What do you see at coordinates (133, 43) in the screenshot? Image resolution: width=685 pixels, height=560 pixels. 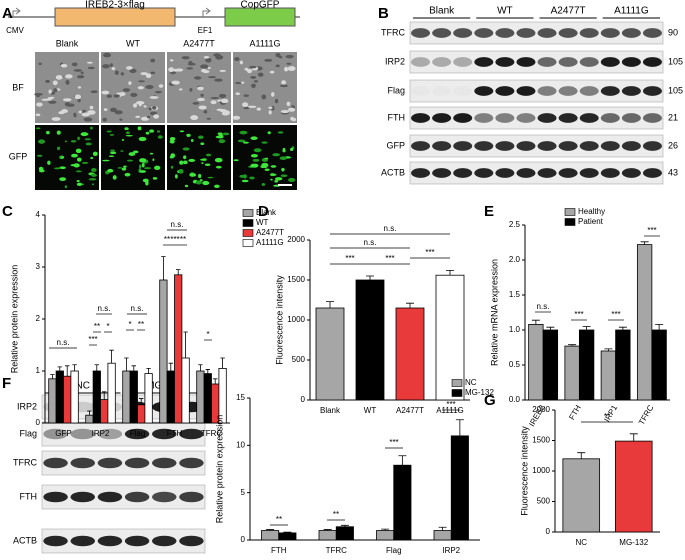 I see `column-label: WT` at bounding box center [133, 43].